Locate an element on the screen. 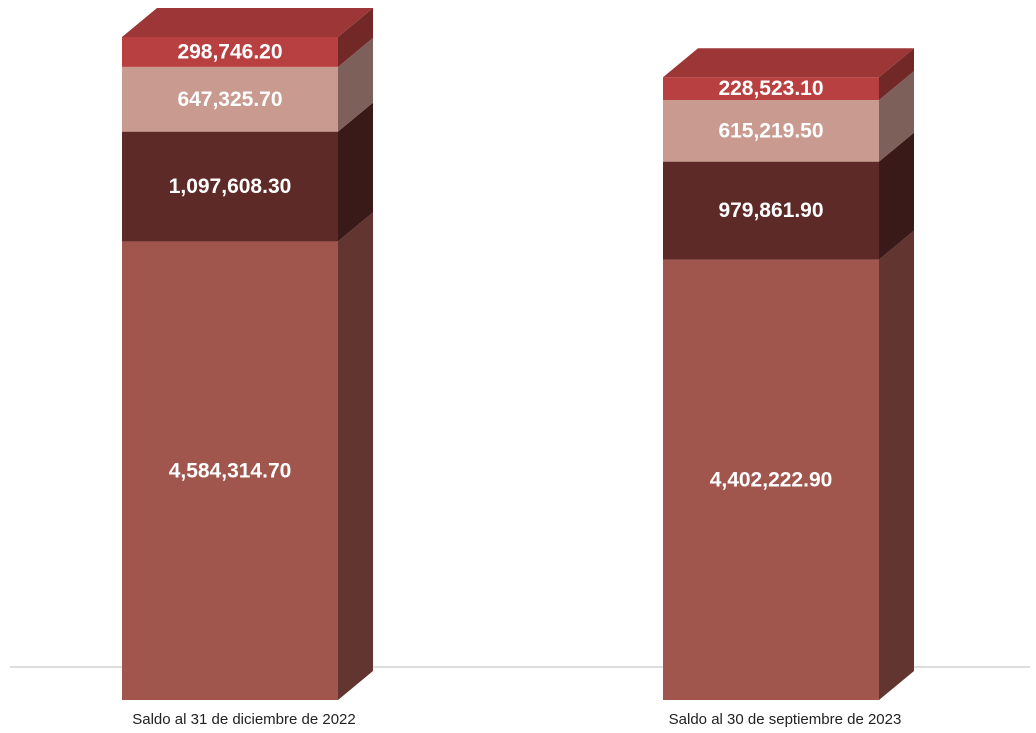 The image size is (1036, 733). value-label: 228,523.10 is located at coordinates (770, 88).